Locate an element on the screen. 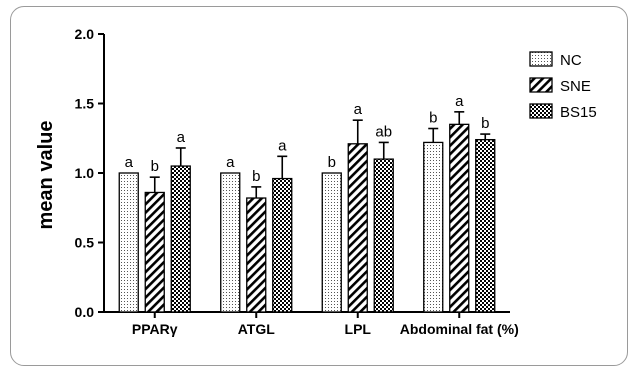 The width and height of the screenshot is (630, 366). category-label: PPARγ is located at coordinates (155, 329).